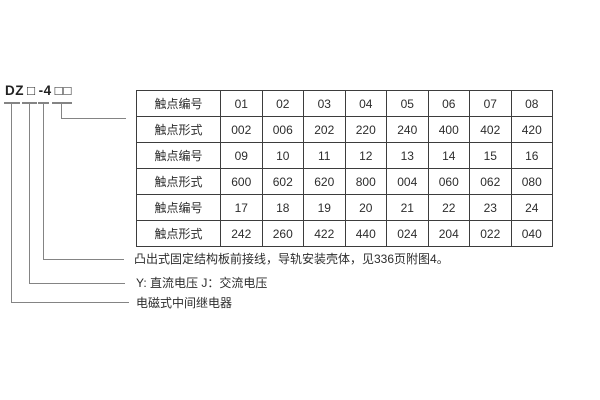 Image resolution: width=600 pixels, height=400 pixels. I want to click on value-cell: 062, so click(490, 181).